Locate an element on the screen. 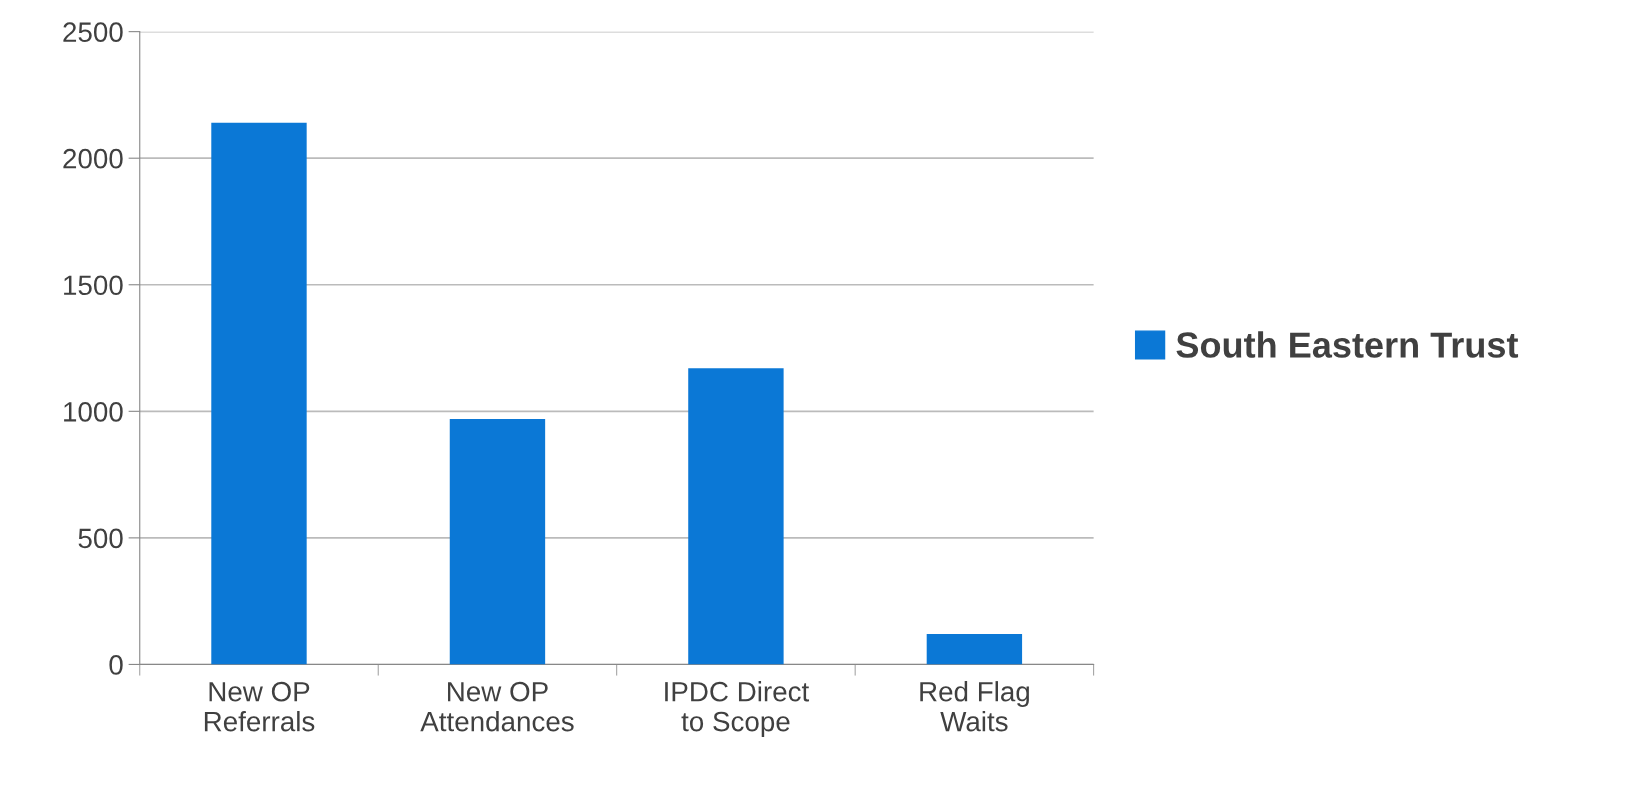 The width and height of the screenshot is (1625, 791). legend-label: South Eastern Trust is located at coordinates (1347, 344).